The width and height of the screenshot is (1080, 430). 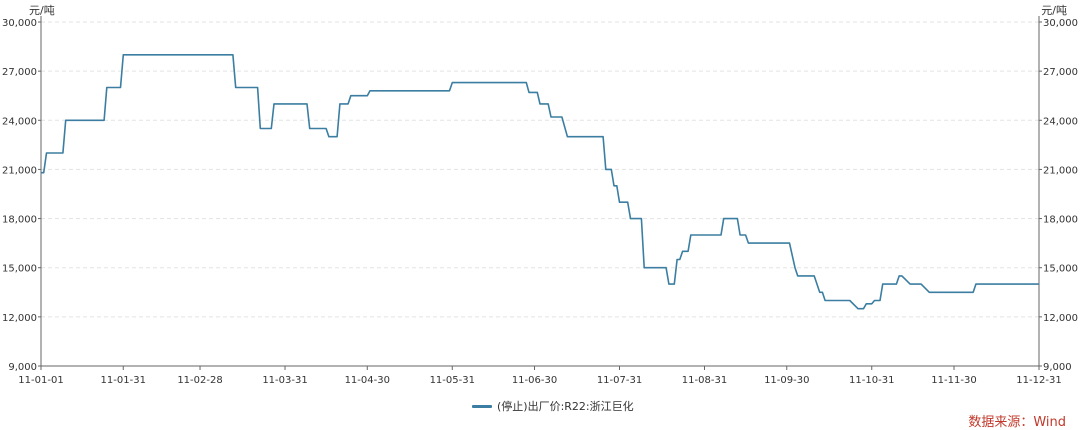 I want to click on x-tick-label: 11-06-30, so click(x=534, y=380).